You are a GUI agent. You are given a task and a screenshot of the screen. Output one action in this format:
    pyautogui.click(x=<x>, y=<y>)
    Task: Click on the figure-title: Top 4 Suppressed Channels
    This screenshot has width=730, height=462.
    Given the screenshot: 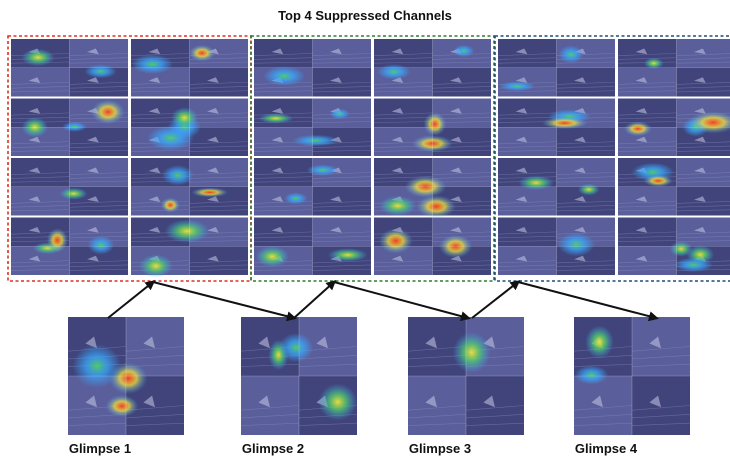 What is the action you would take?
    pyautogui.click(x=365, y=15)
    